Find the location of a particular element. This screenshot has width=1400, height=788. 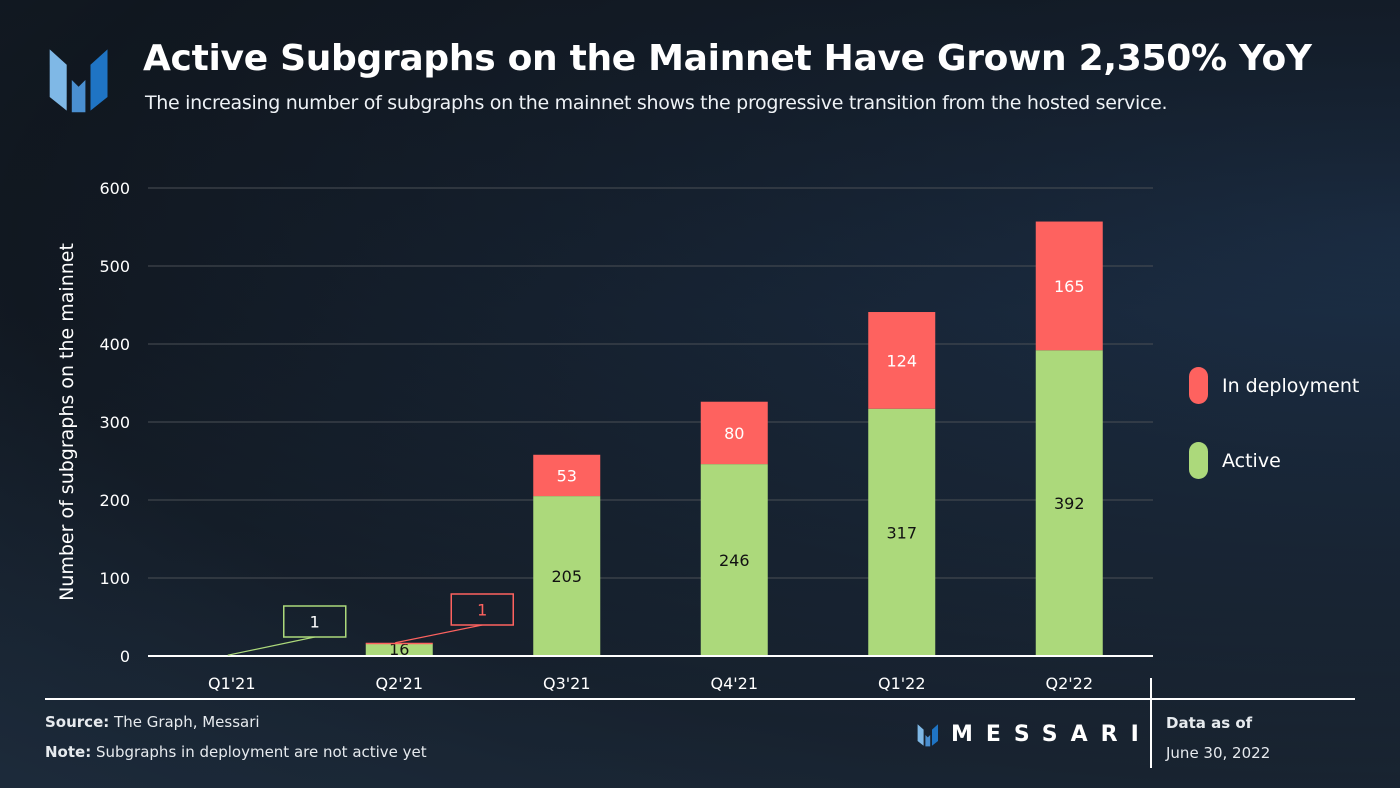

x-tick-label: Q3'21 is located at coordinates (567, 683).